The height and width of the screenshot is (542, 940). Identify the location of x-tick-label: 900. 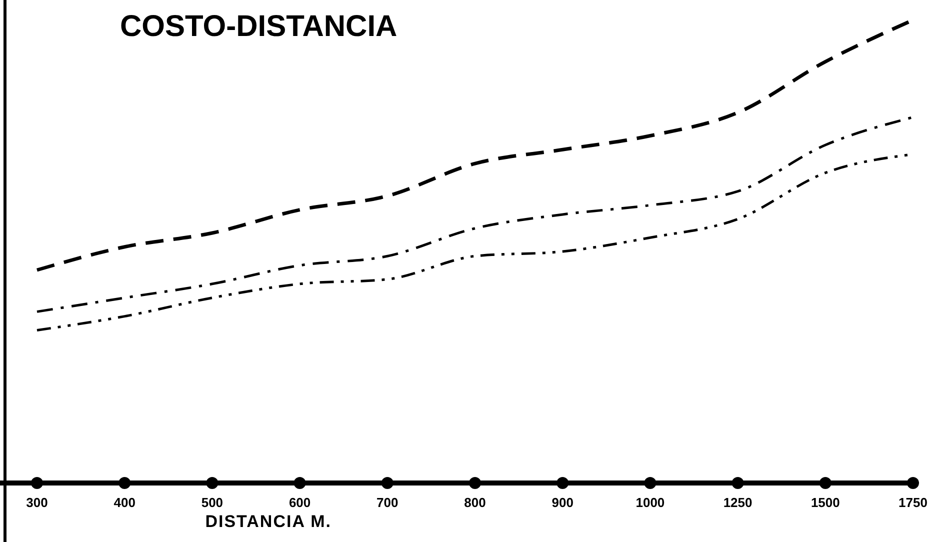
(563, 502).